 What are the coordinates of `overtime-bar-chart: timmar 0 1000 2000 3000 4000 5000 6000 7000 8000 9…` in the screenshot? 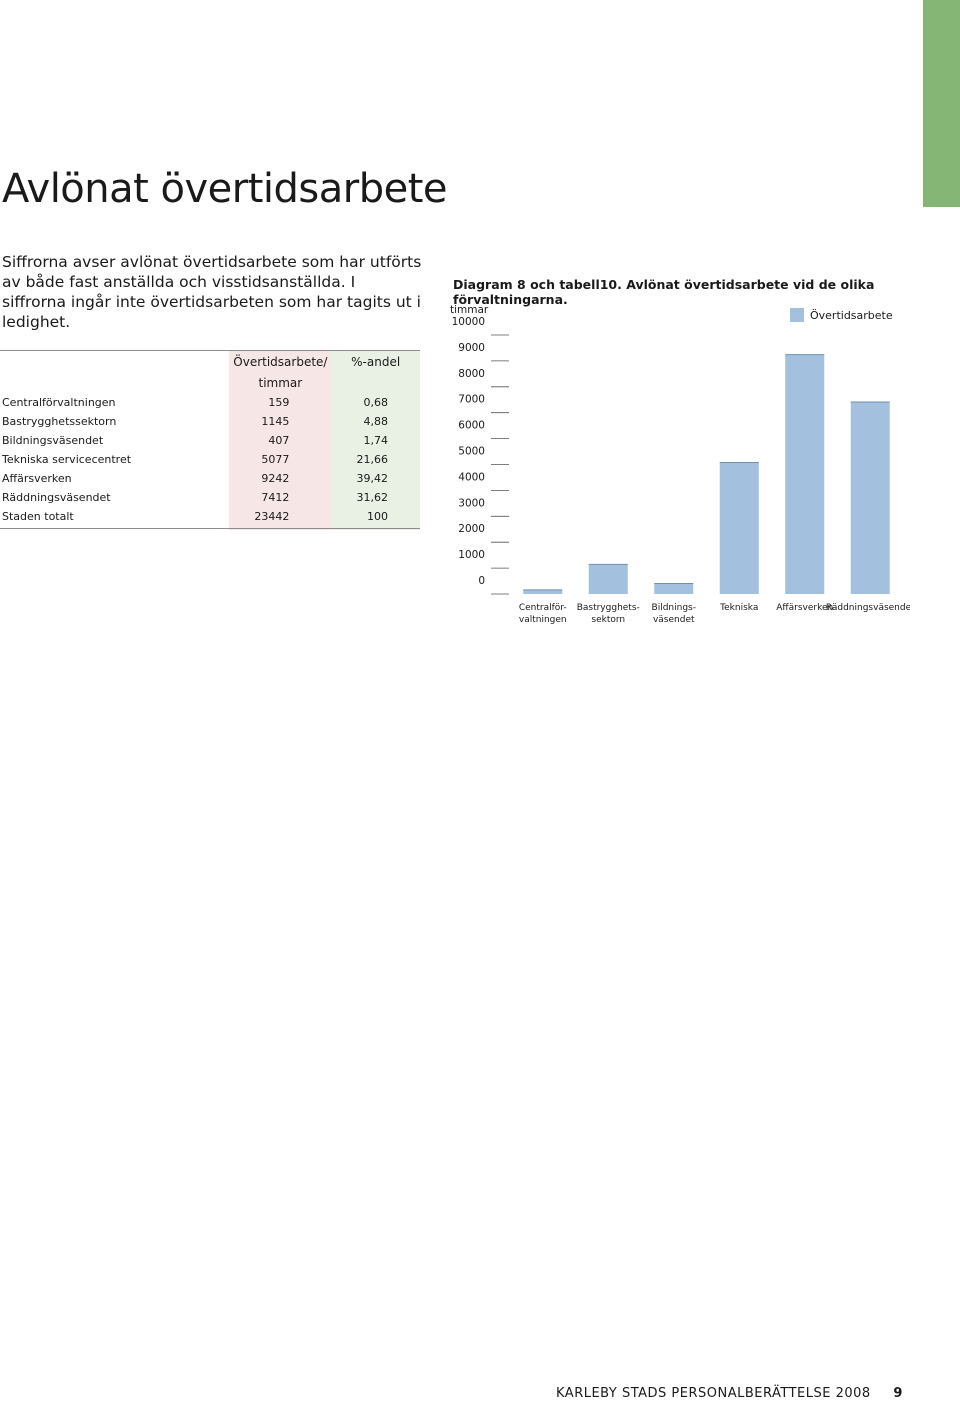 It's located at (680, 464).